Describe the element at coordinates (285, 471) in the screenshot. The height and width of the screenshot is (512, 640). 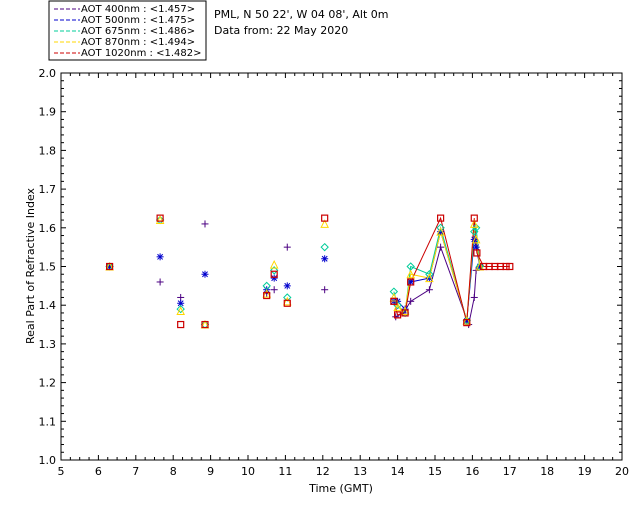
I see `x-tick-label: 11` at that location.